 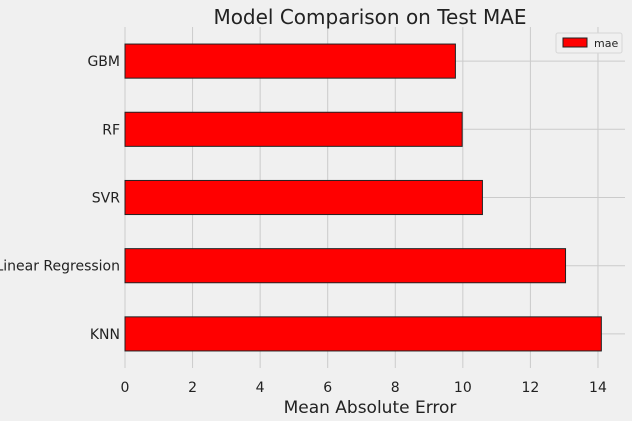 I want to click on y-tick-label: RF, so click(x=111, y=130).